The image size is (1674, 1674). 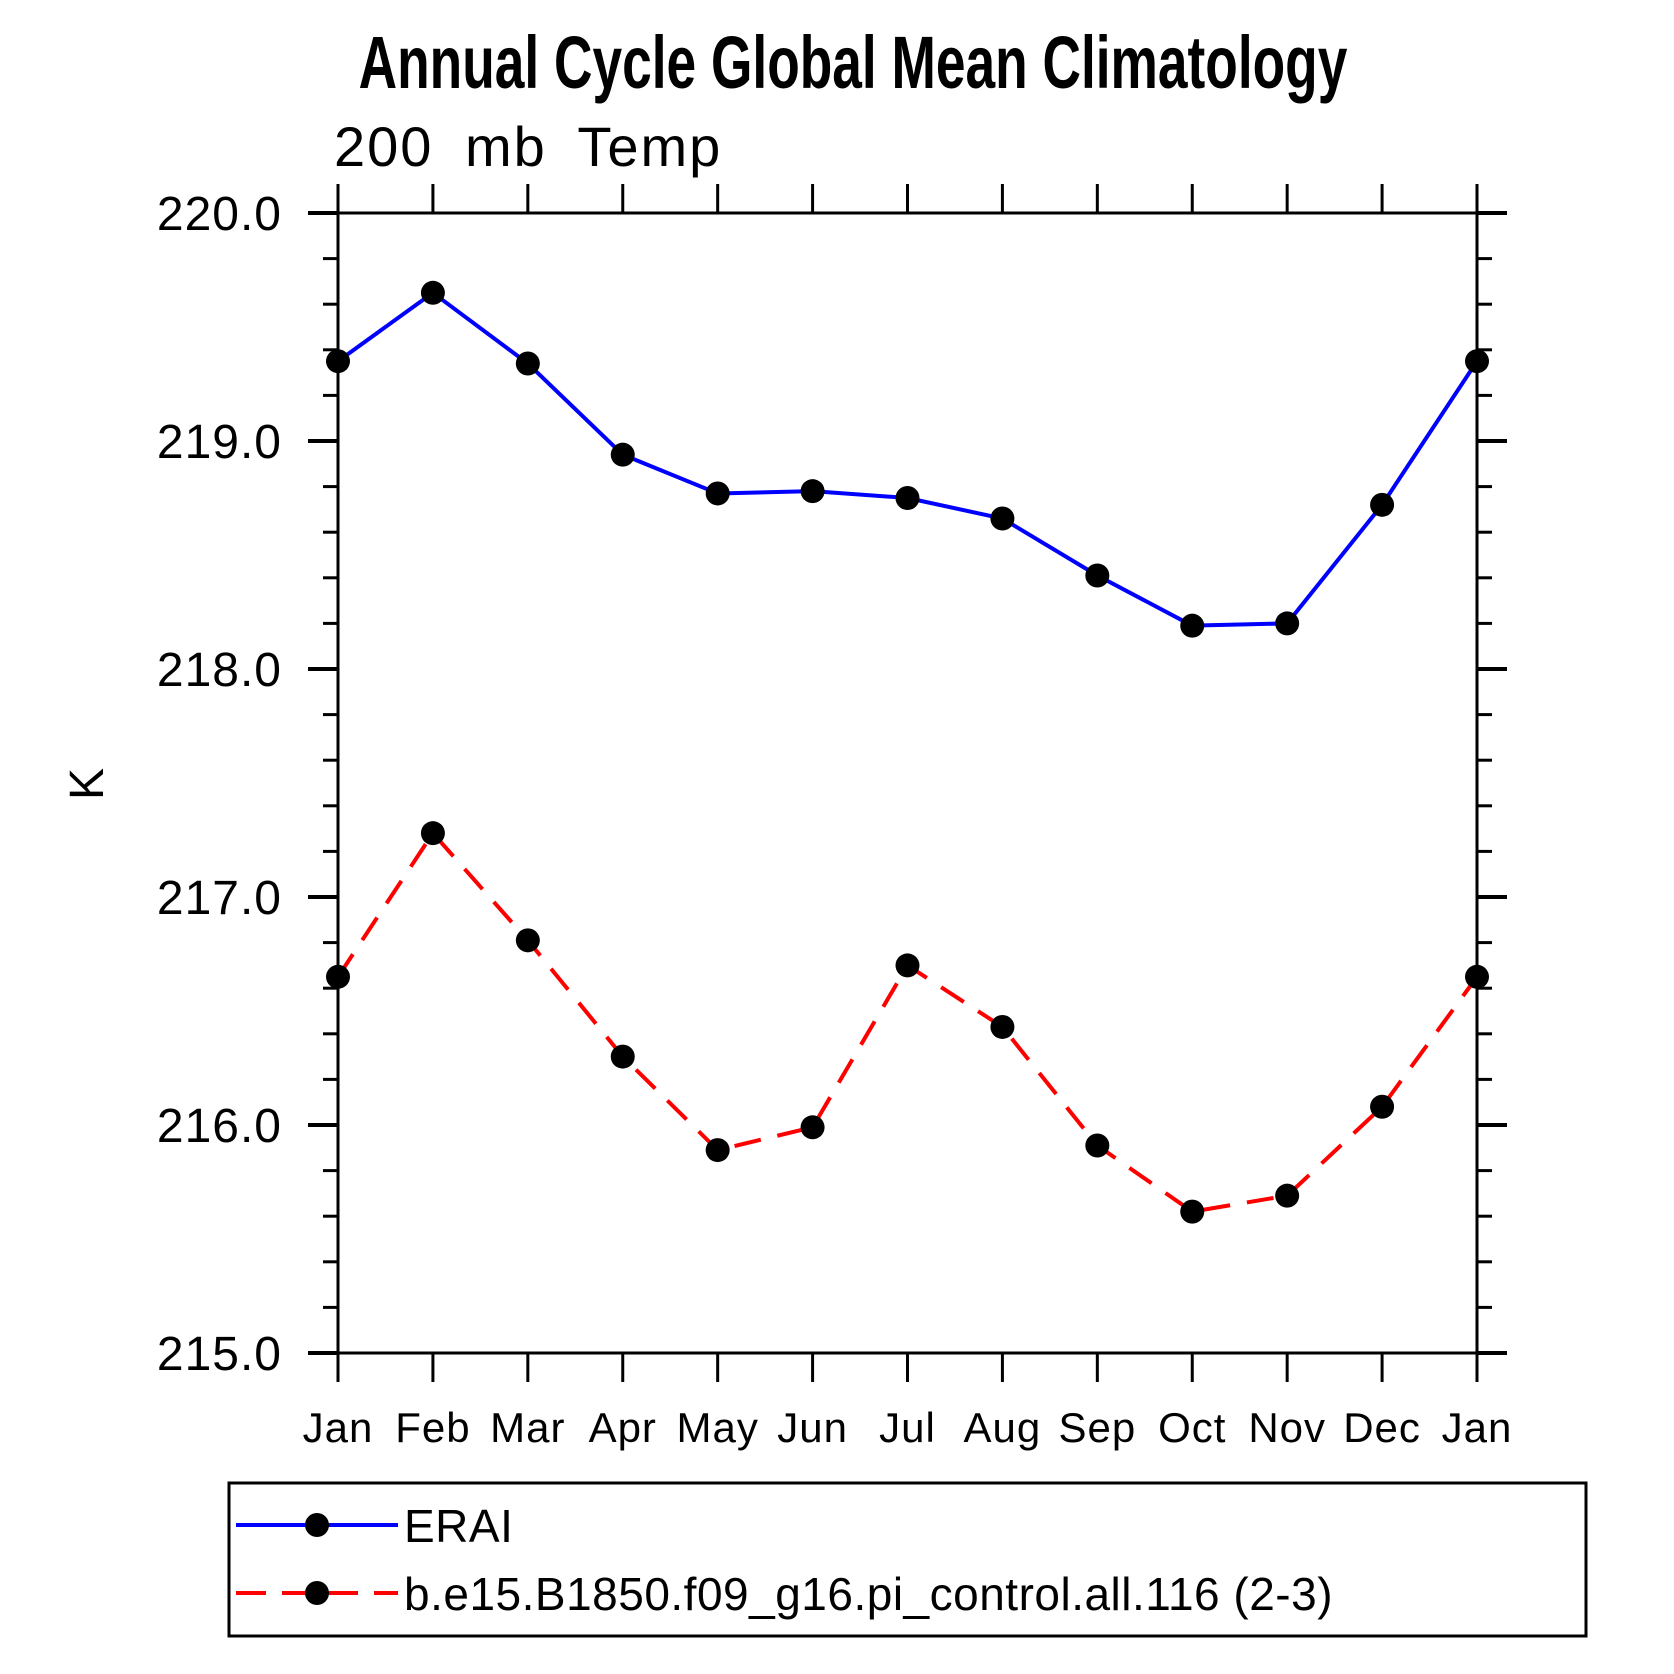 What do you see at coordinates (317, 1525) in the screenshot?
I see `legend-marker-erai` at bounding box center [317, 1525].